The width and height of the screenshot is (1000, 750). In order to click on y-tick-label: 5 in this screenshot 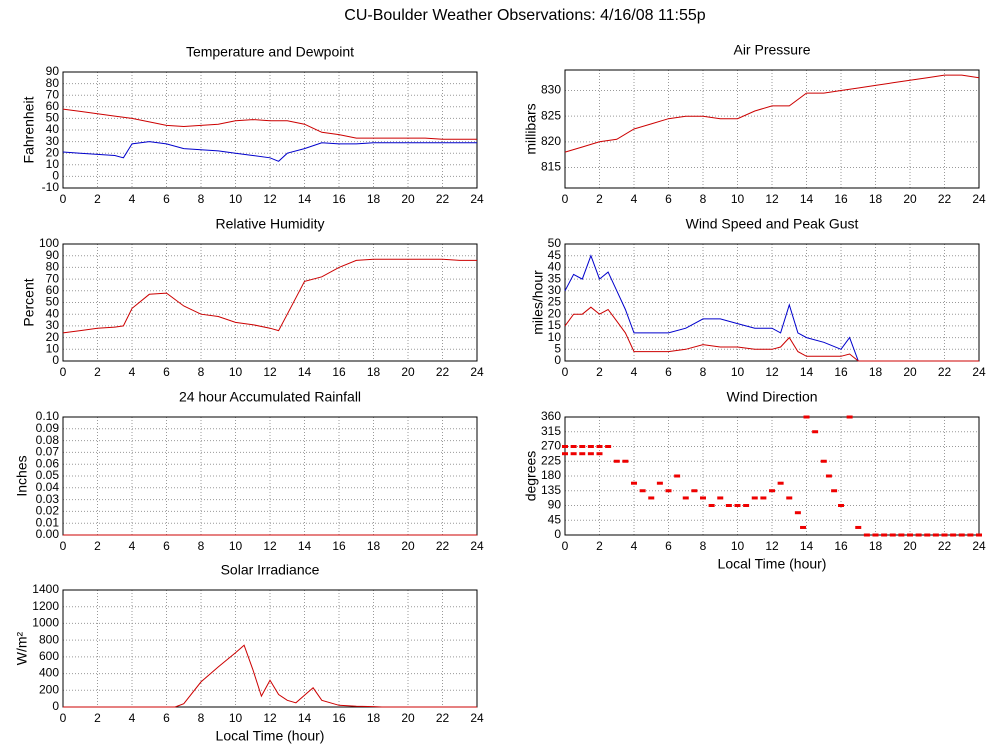, I will do `click(557, 348)`.